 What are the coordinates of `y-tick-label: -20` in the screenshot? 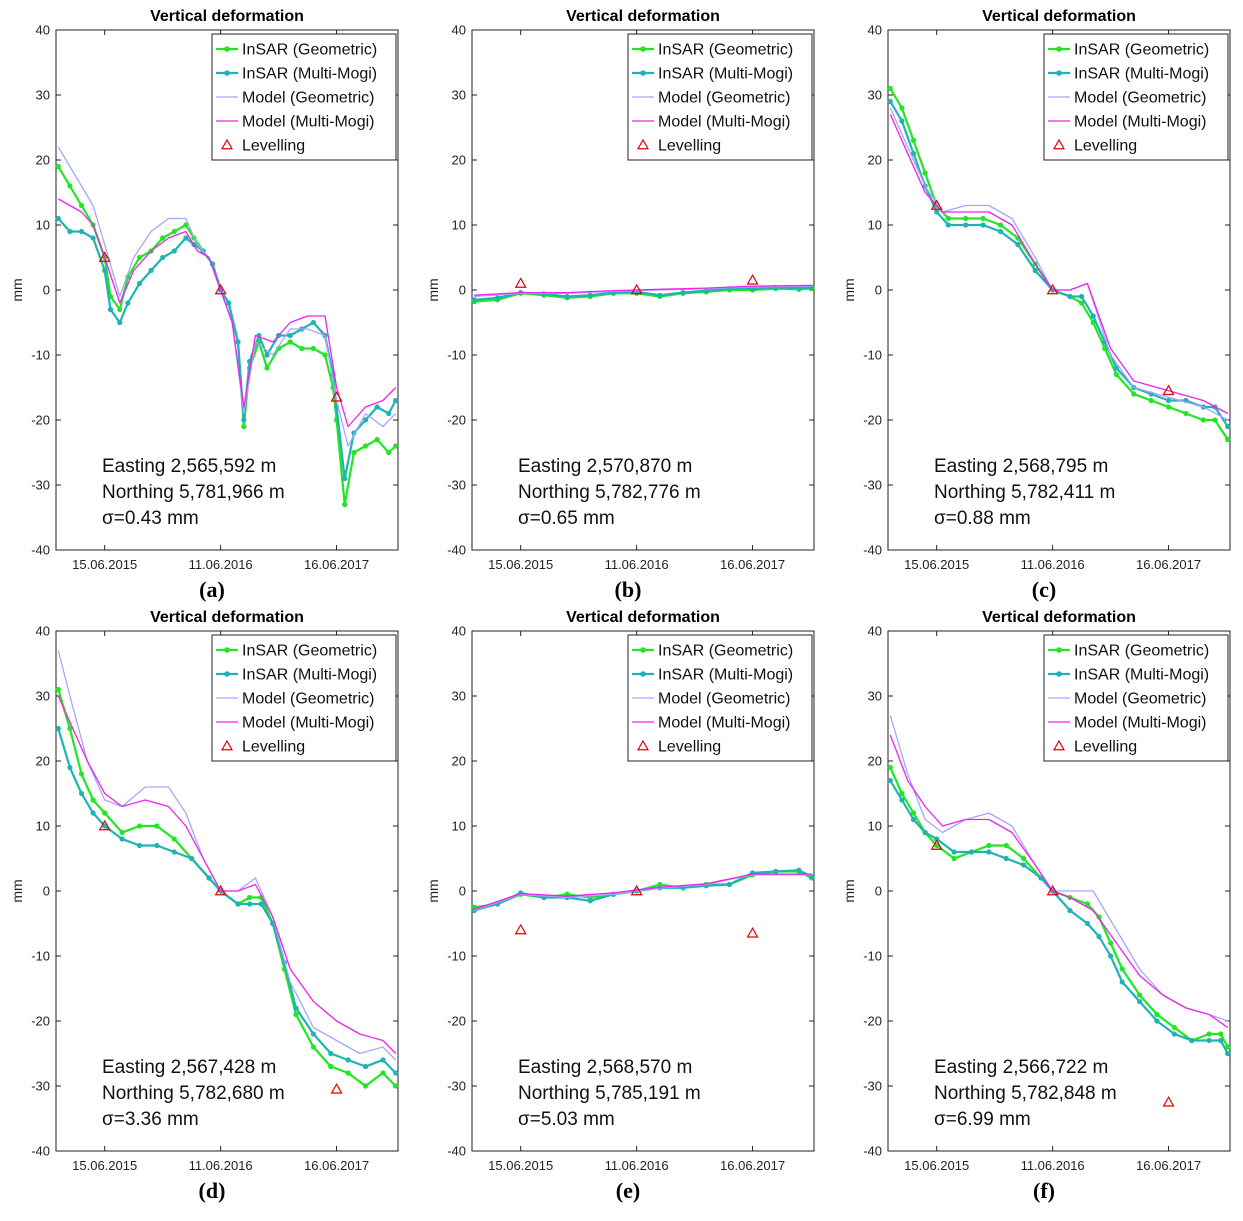 It's located at (456, 420).